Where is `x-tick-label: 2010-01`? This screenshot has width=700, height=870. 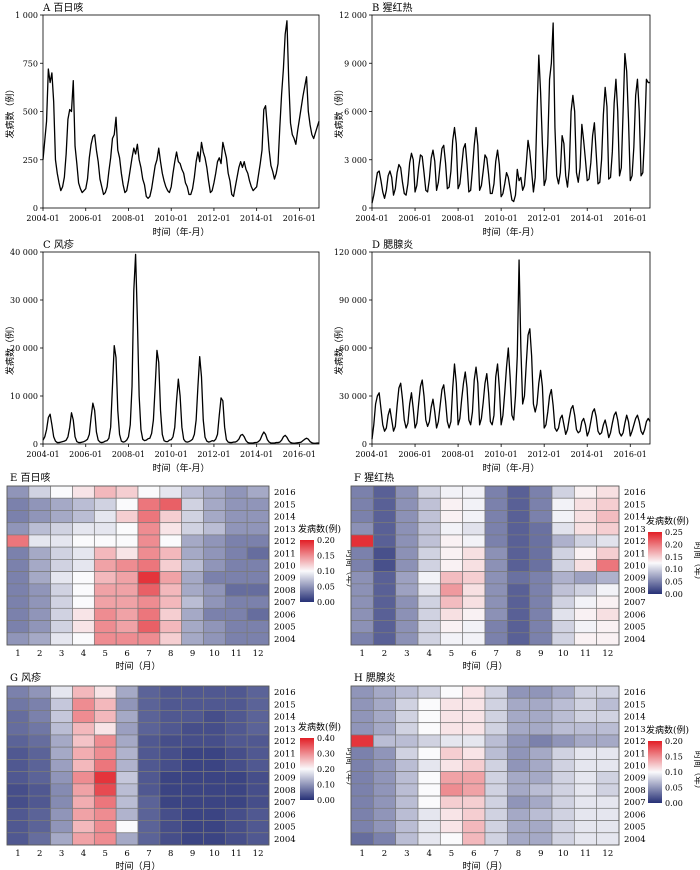 x-tick-label: 2010-01 is located at coordinates (171, 218).